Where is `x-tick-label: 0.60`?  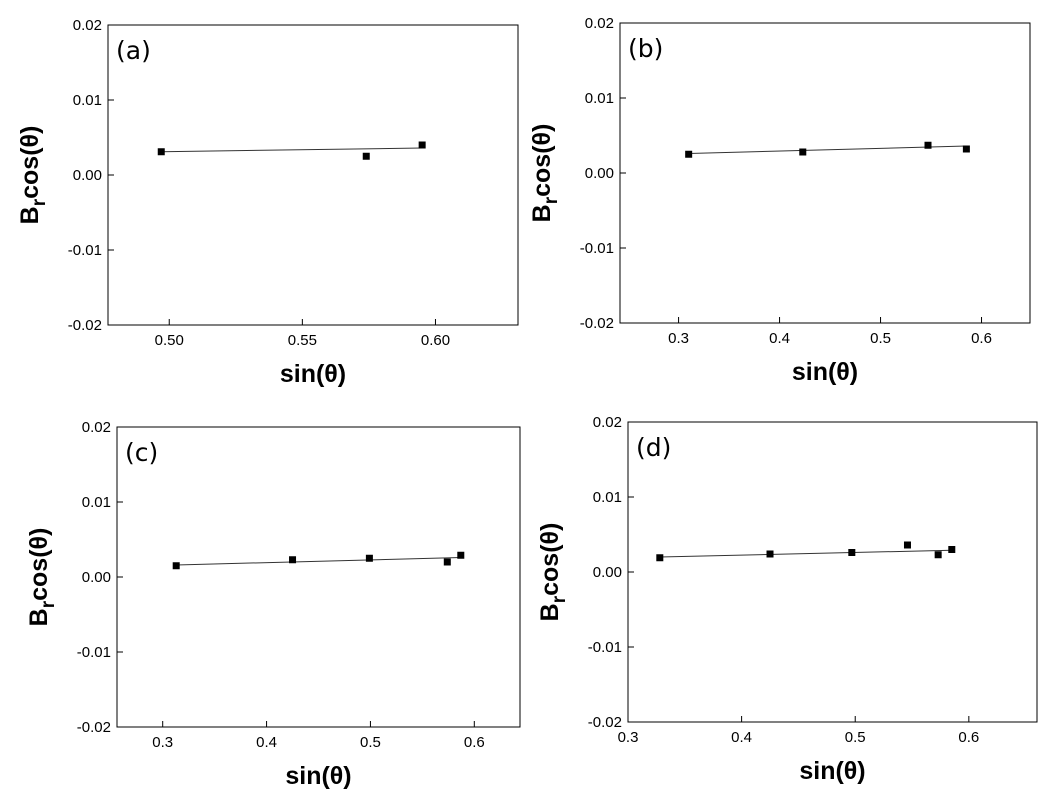 x-tick-label: 0.60 is located at coordinates (435, 340).